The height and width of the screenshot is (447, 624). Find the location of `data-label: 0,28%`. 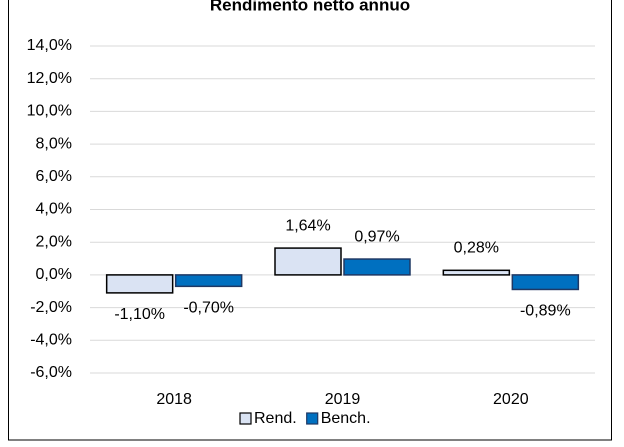

data-label: 0,28% is located at coordinates (476, 248).